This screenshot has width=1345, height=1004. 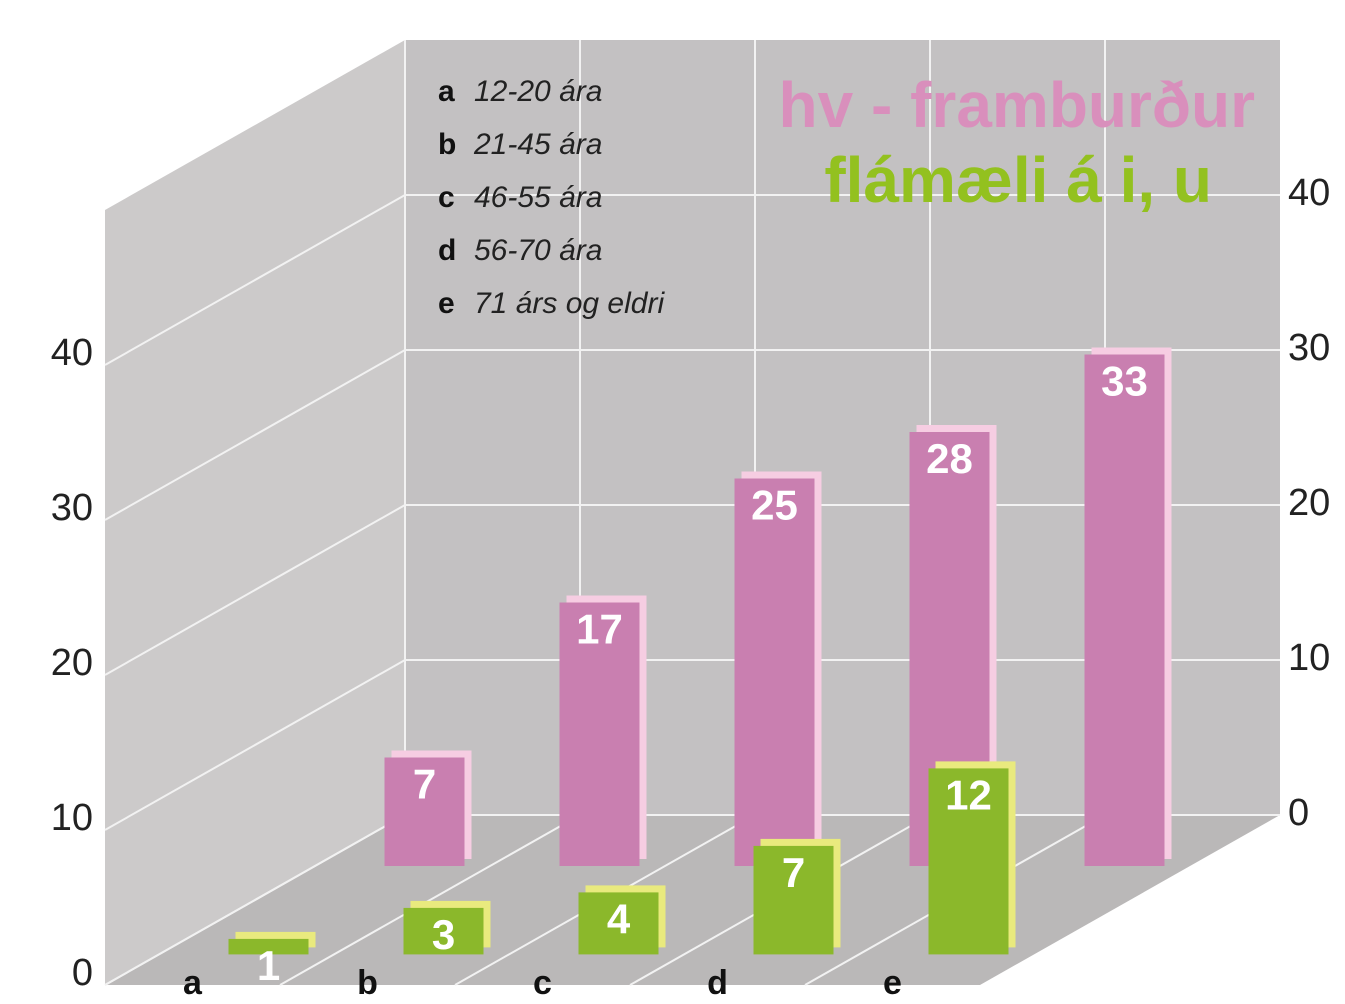 I want to click on key-letter: b, so click(x=447, y=144).